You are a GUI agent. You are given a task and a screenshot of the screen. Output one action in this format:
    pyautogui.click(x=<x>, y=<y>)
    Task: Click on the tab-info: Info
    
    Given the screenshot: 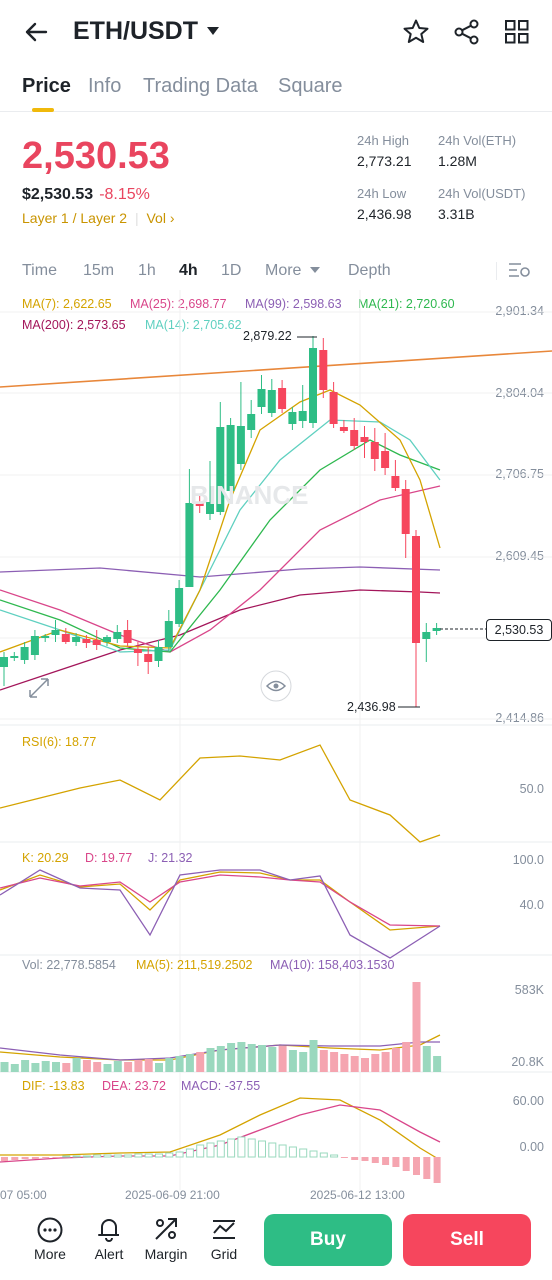 What is the action you would take?
    pyautogui.click(x=105, y=86)
    